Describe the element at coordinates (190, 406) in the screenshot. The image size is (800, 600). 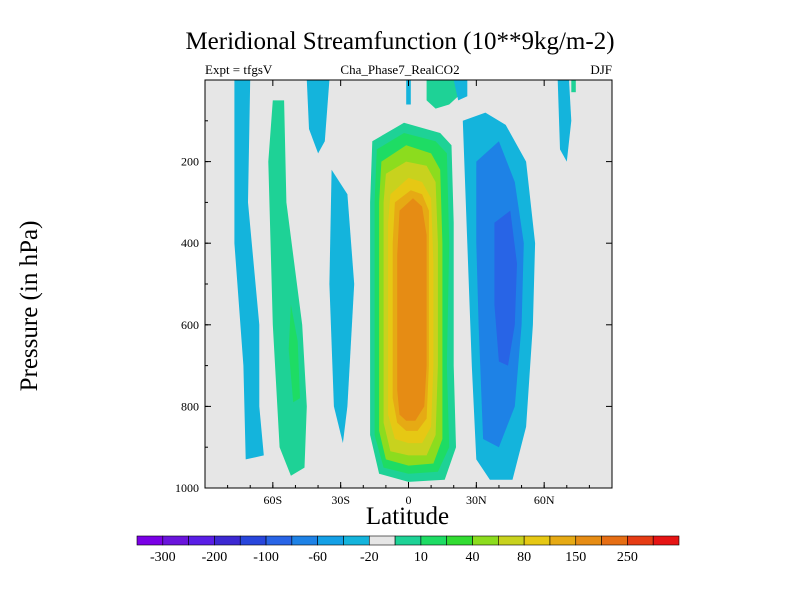
I see `y-tick-label: 800` at that location.